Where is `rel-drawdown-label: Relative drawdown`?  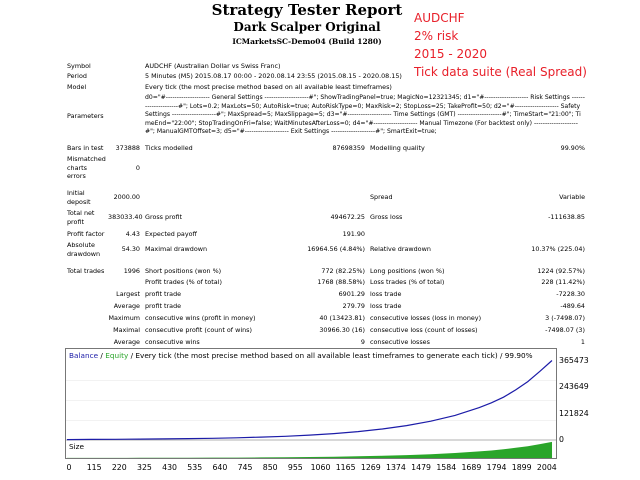 rel-drawdown-label: Relative drawdown is located at coordinates (400, 249).